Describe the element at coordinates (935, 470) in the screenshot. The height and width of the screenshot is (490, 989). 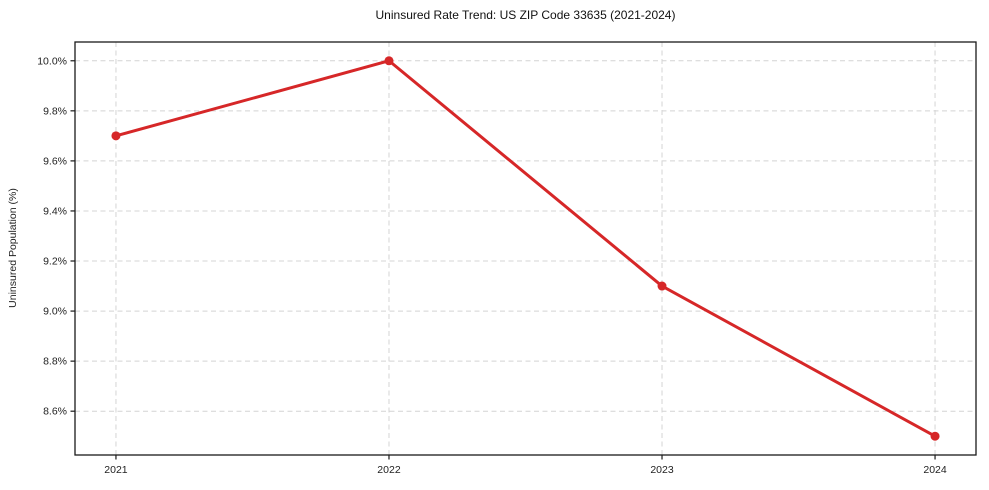
I see `x-tick-label: 2024` at that location.